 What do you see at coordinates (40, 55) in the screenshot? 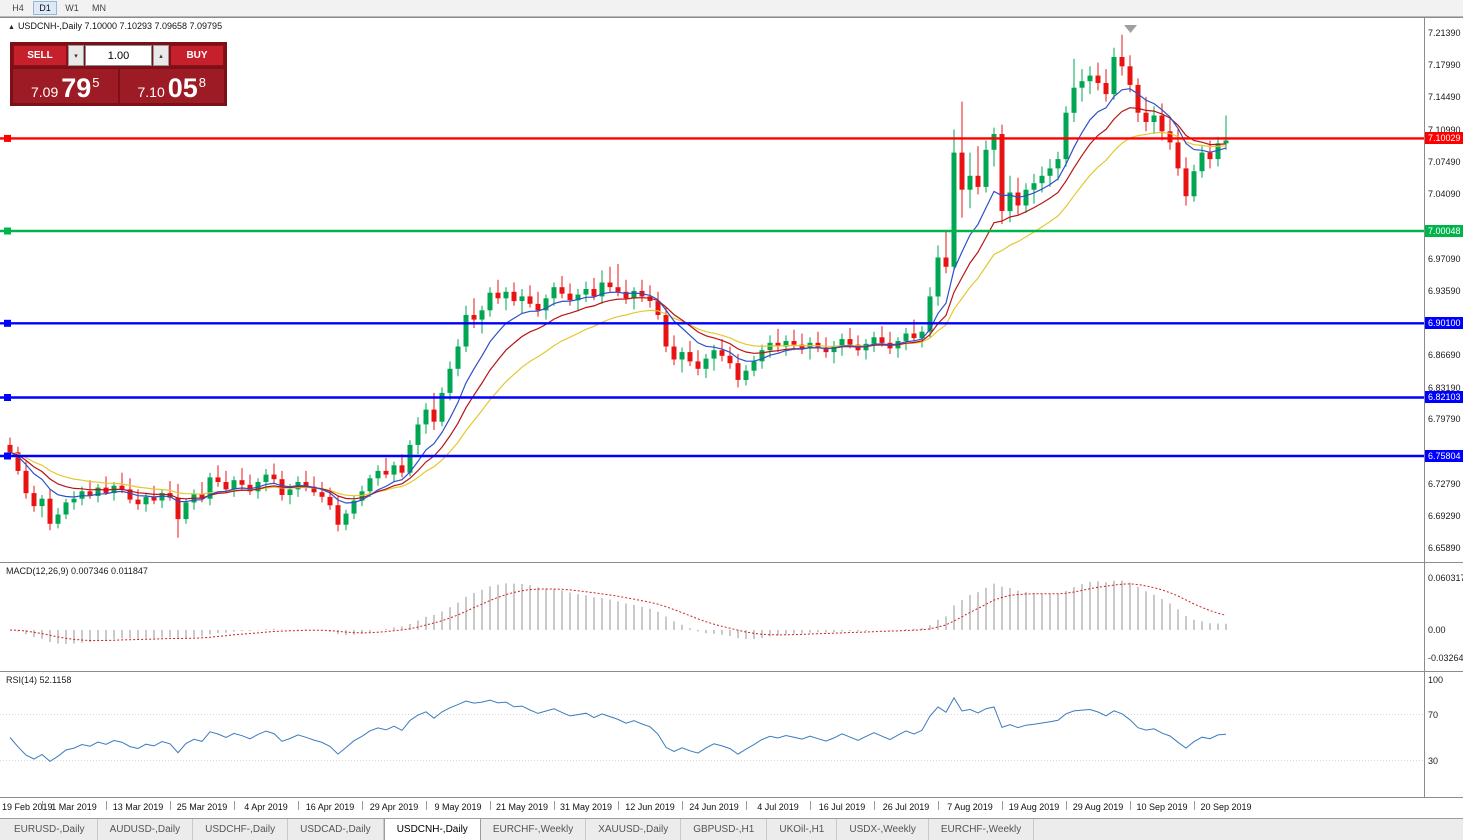
I see `sell-button: SELL` at bounding box center [40, 55].